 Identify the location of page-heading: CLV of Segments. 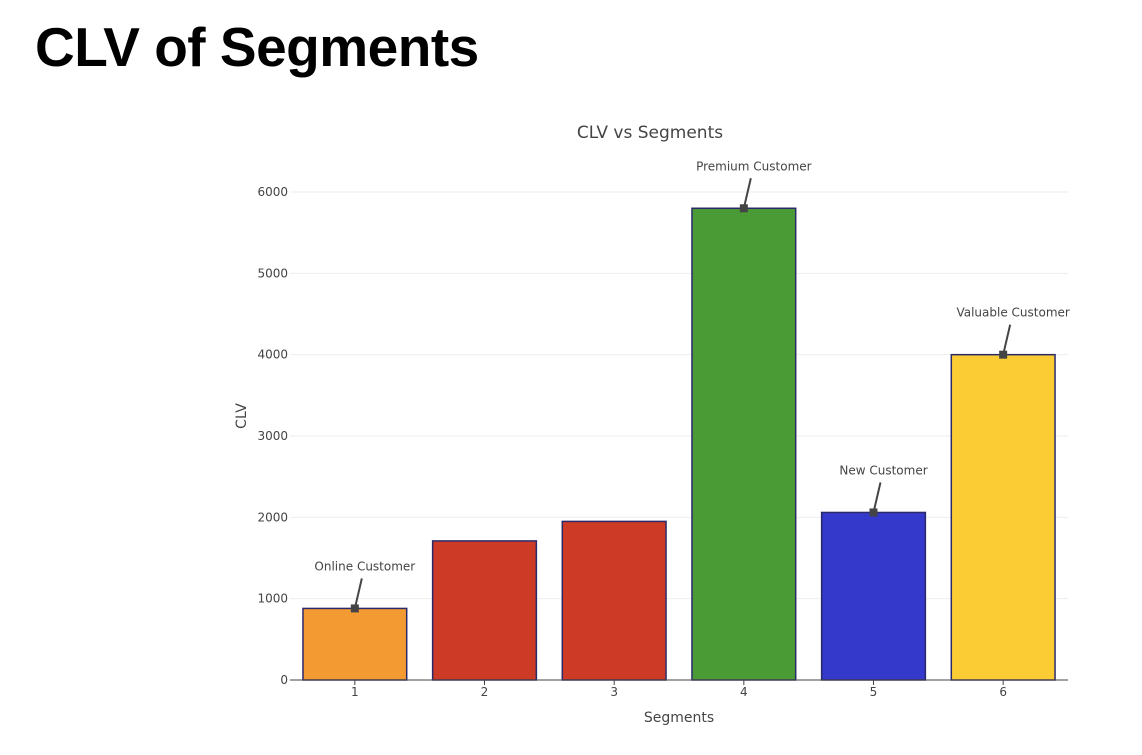
(257, 47).